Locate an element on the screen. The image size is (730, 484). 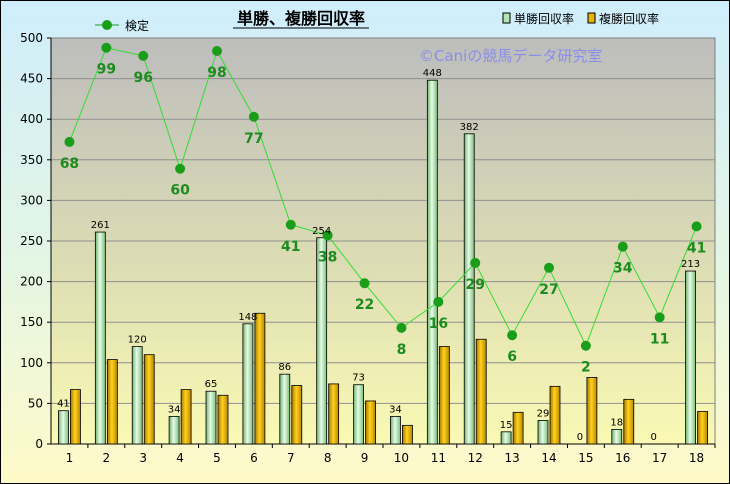
x-tick-label: 2 is located at coordinates (107, 458).